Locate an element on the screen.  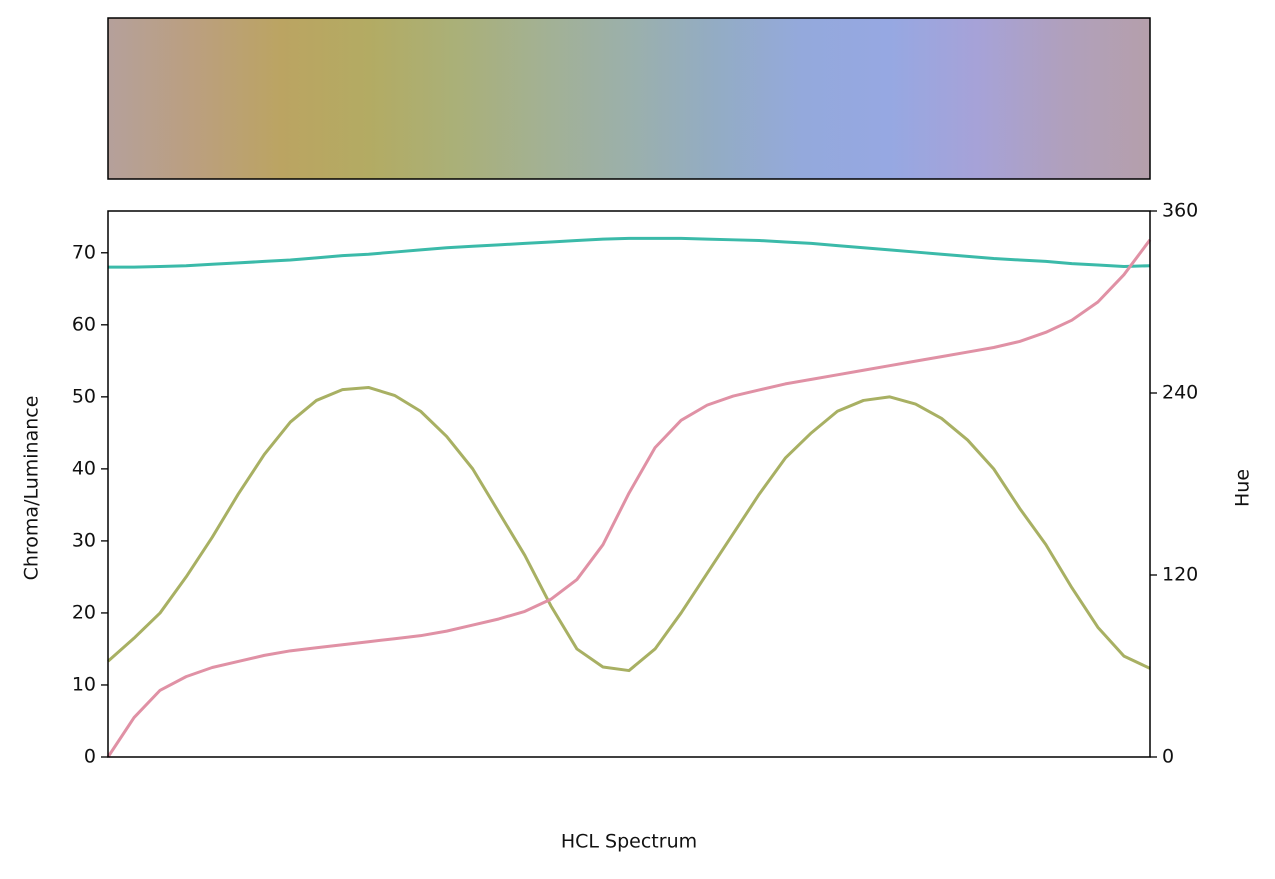
x-axis-label: HCL Spectrum is located at coordinates (629, 842).